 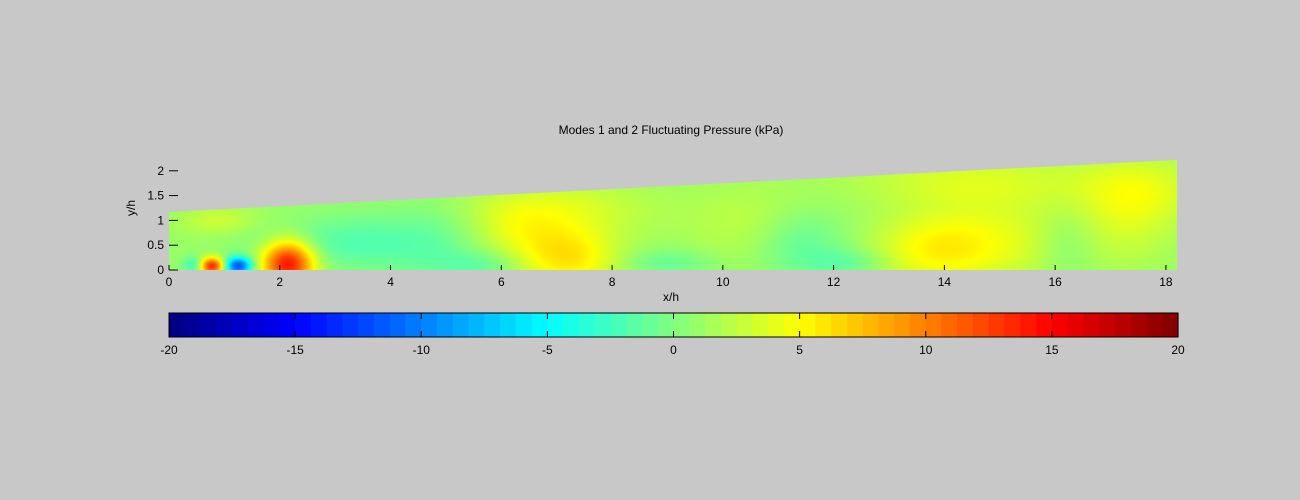 I want to click on y-tick-label: 2, so click(x=160, y=171).